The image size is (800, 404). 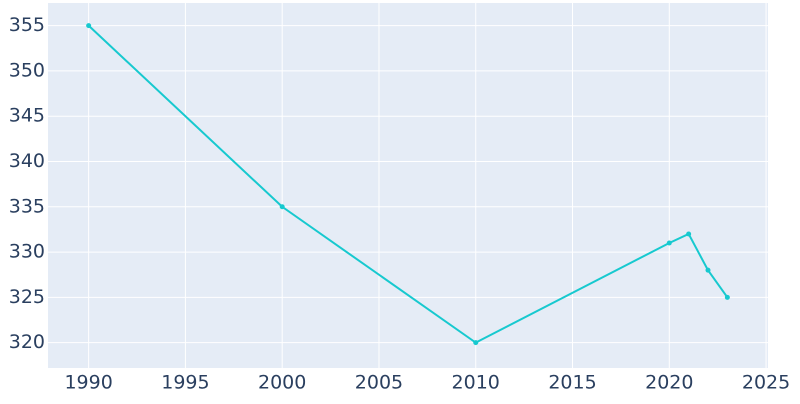 I want to click on y-tick-label: 340, so click(x=27, y=161).